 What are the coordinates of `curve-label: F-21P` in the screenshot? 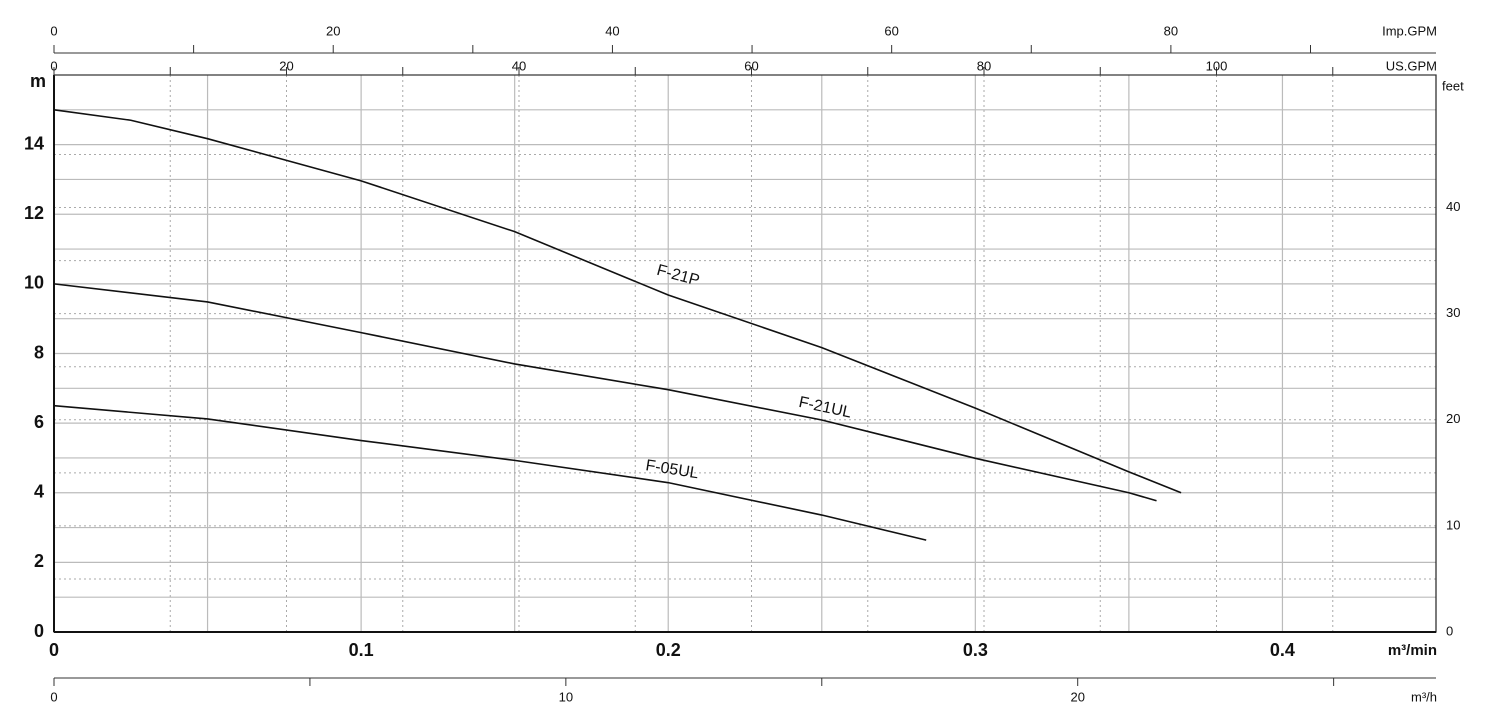 It's located at (678, 276).